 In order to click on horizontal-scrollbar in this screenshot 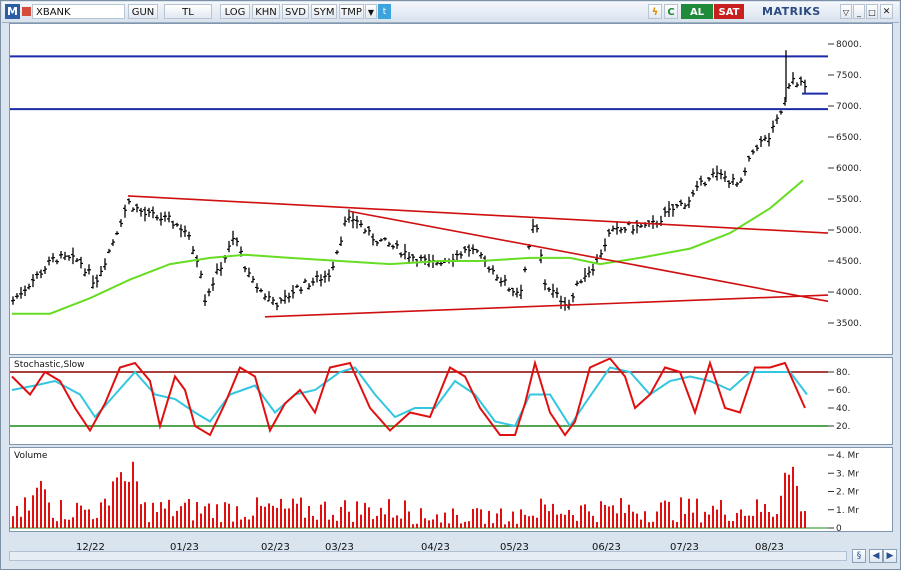, I will do `click(428, 556)`.